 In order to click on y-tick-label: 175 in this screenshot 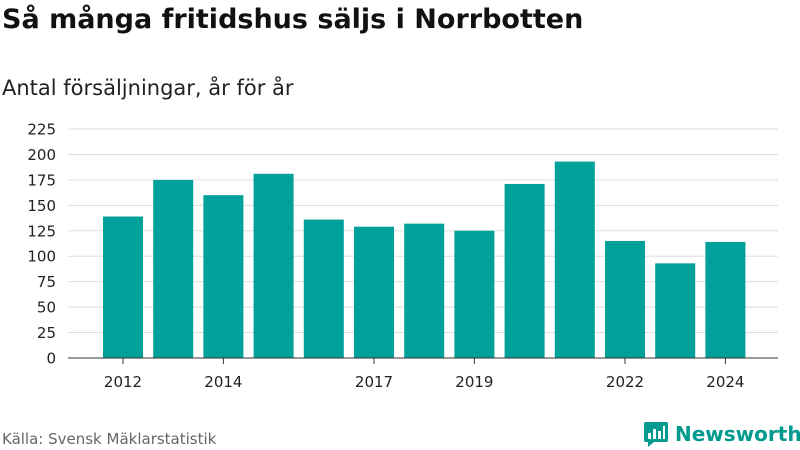, I will do `click(41, 180)`.